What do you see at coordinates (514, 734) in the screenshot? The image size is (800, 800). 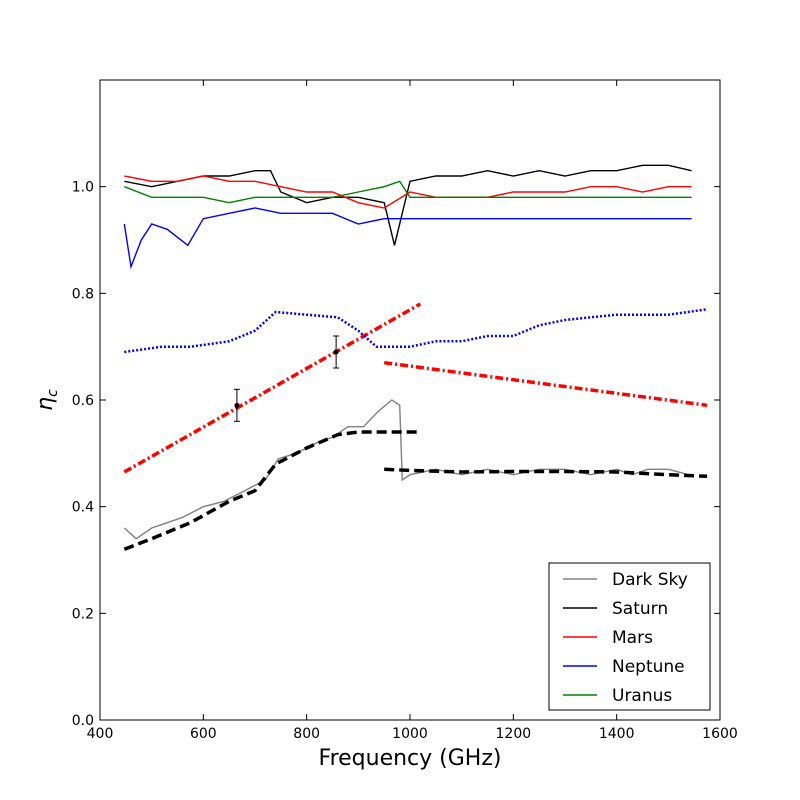 I see `x-tick-label: 1200` at bounding box center [514, 734].